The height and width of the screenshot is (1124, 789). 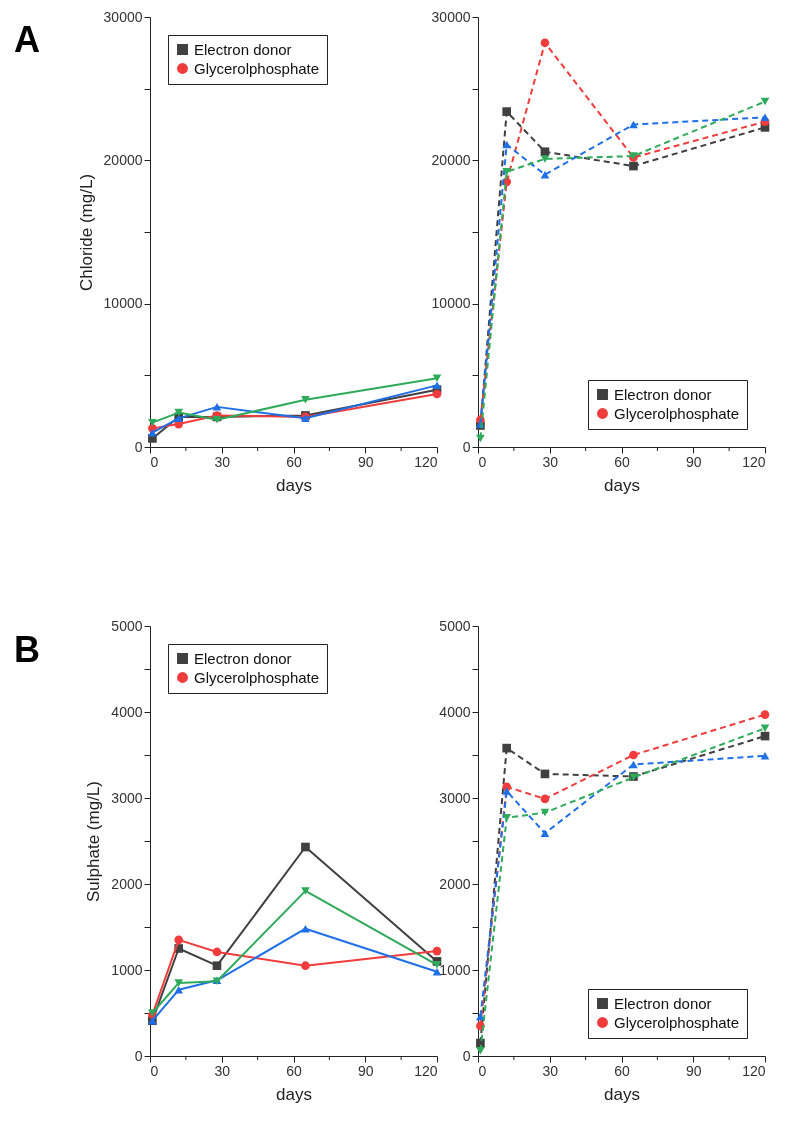 What do you see at coordinates (94, 841) in the screenshot?
I see `y-axis-title: Sulphate (mg/L)` at bounding box center [94, 841].